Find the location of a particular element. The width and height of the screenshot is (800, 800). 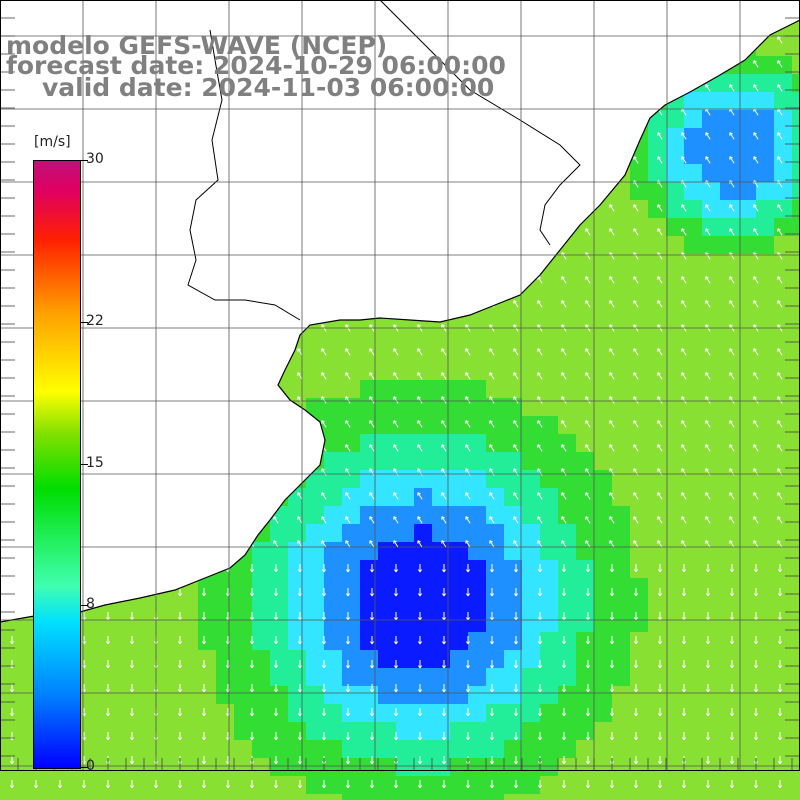

colorbar-tick-label: 0 is located at coordinates (90, 766).